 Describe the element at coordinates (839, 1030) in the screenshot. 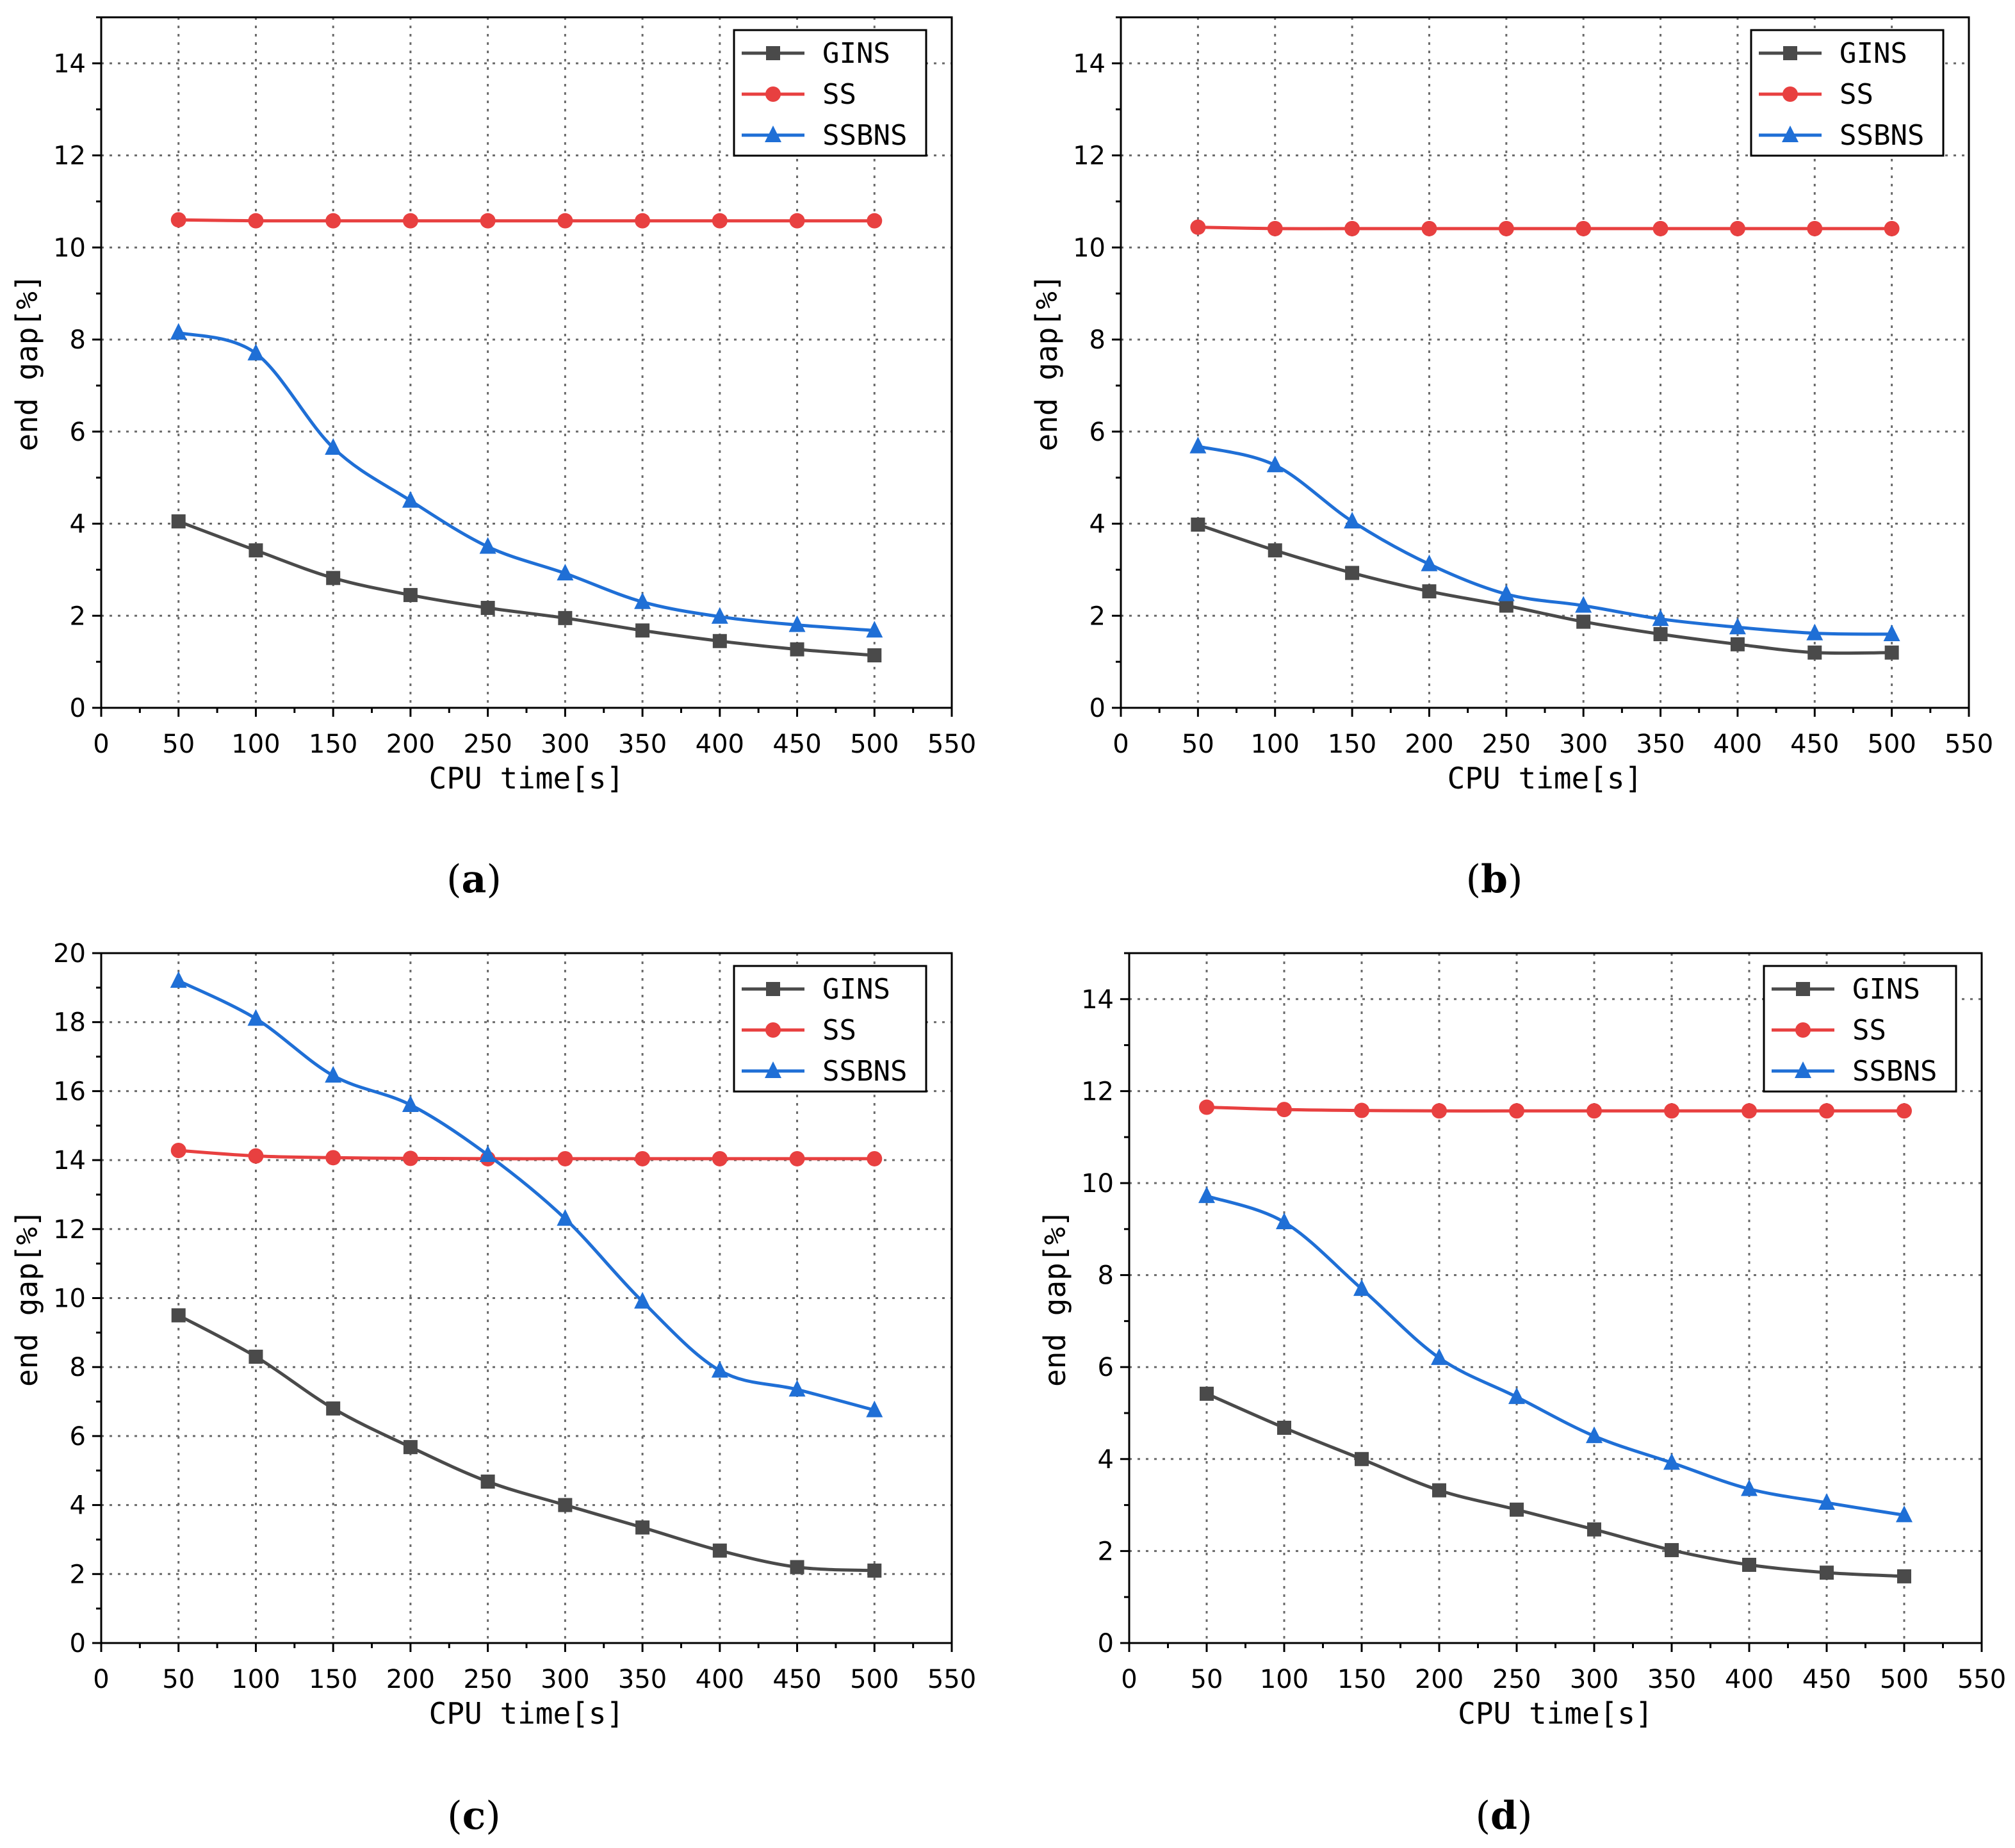

I see `legend-label-ss: SS` at that location.